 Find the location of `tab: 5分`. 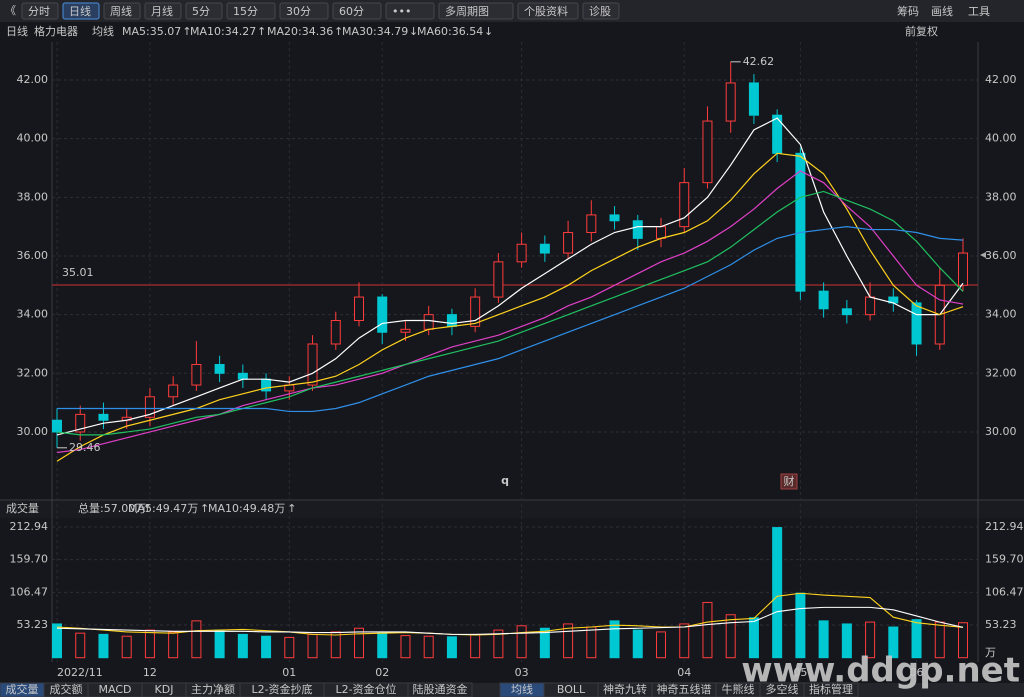

tab: 5分 is located at coordinates (201, 11).